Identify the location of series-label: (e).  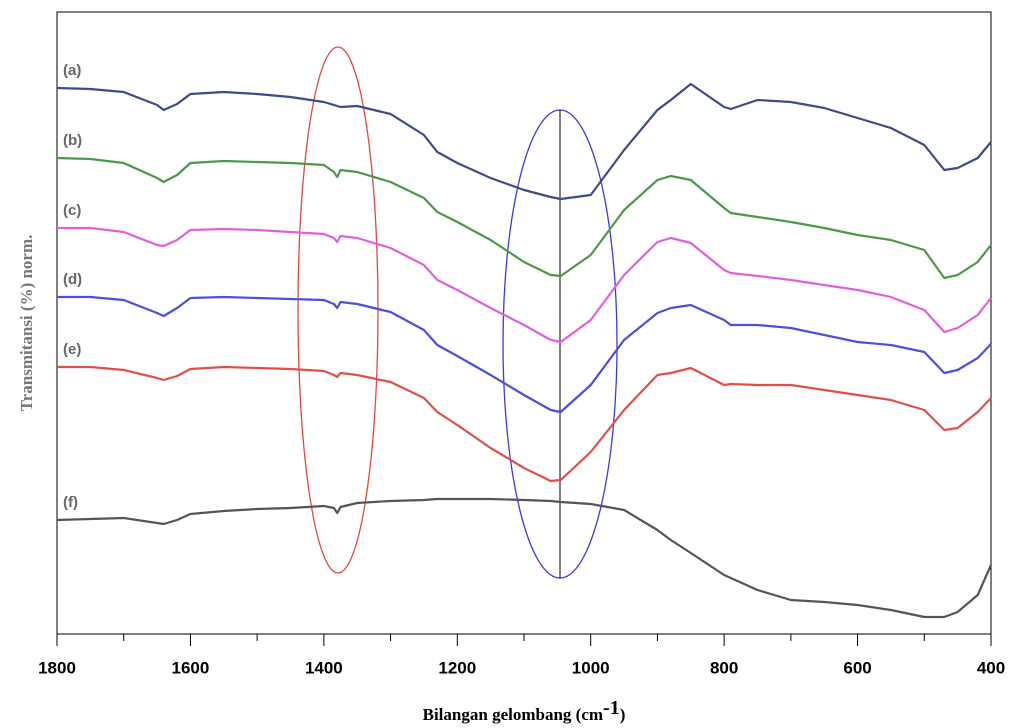
(72, 349).